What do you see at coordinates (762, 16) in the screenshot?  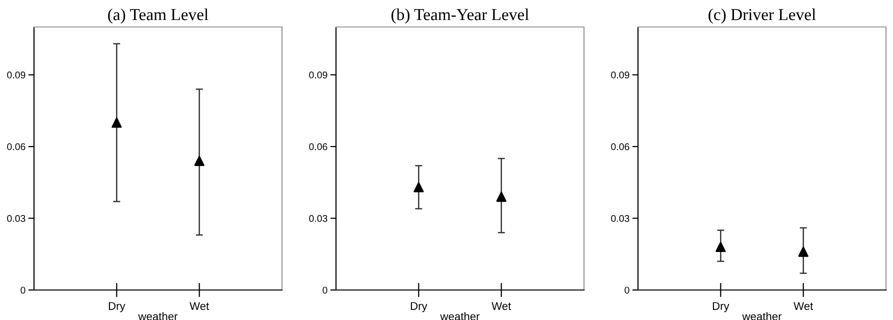 I see `chart-title: (c) Driver Level` at bounding box center [762, 16].